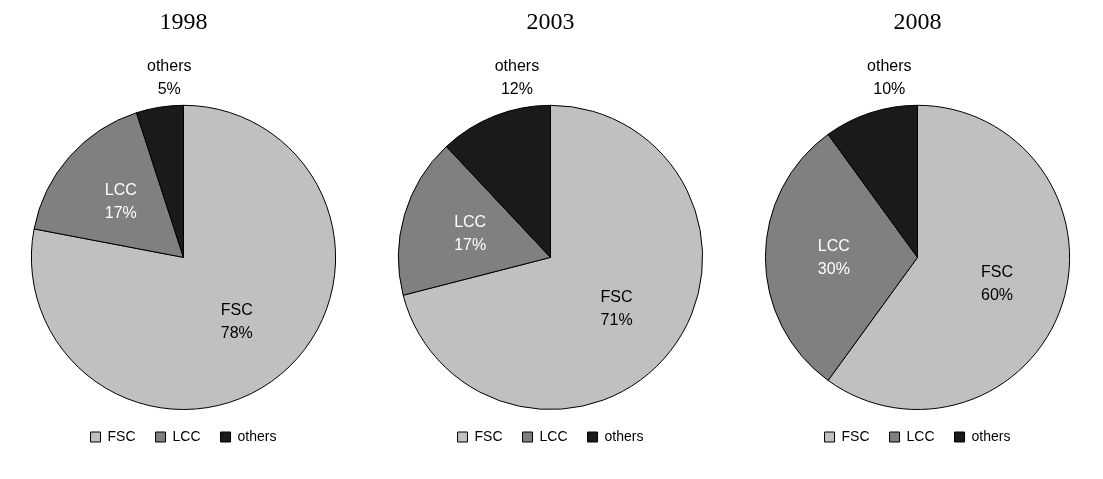 This screenshot has height=479, width=1103. I want to click on data-label: 12%, so click(516, 88).